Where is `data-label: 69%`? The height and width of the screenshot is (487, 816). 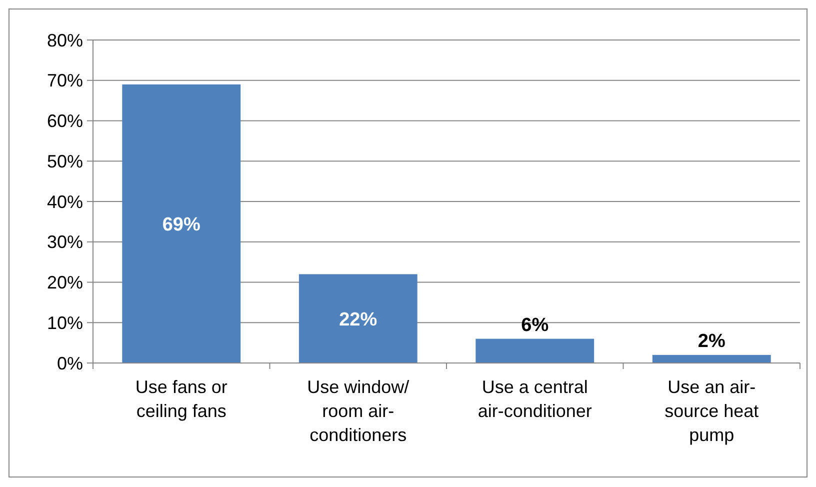 data-label: 69% is located at coordinates (181, 225).